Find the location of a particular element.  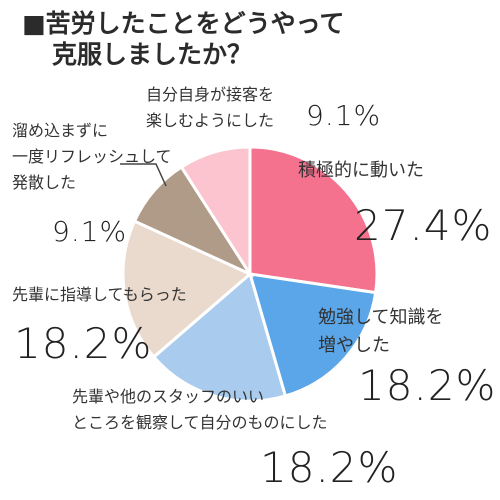

label-study-line1: 勉強して知識を is located at coordinates (381, 317).